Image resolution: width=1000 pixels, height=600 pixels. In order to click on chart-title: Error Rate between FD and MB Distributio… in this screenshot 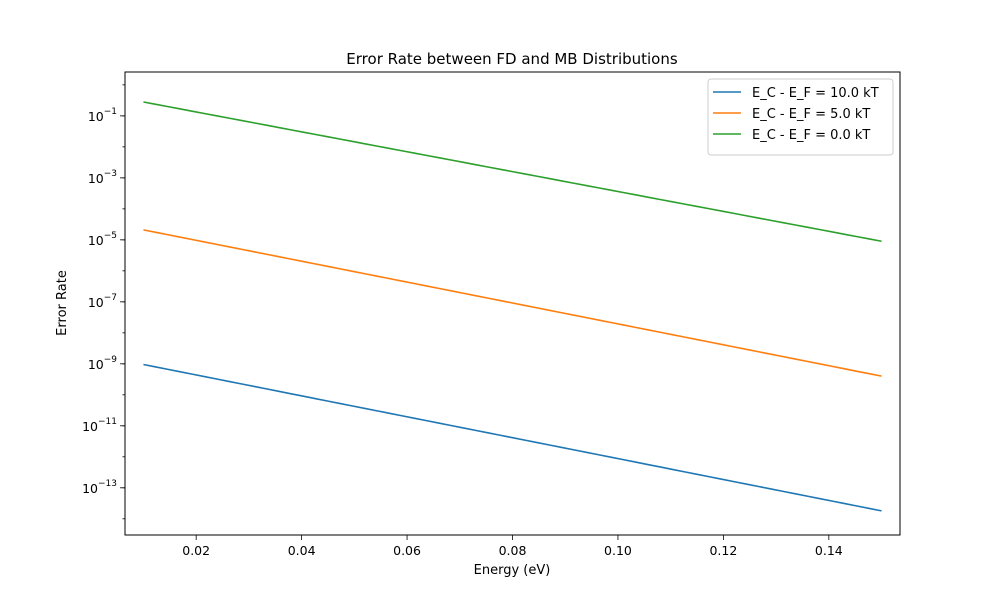, I will do `click(512, 59)`.